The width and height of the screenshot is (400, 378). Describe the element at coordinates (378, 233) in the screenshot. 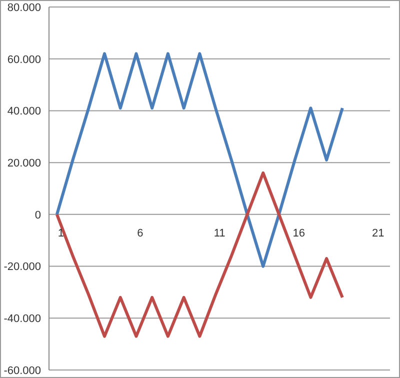

I see `x-tick-label: 21` at that location.